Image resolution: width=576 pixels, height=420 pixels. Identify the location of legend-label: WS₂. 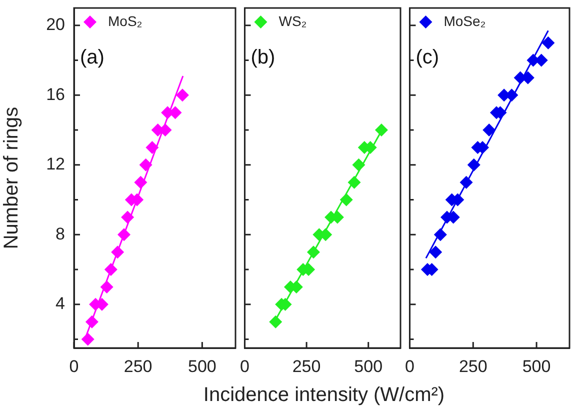
(292, 20).